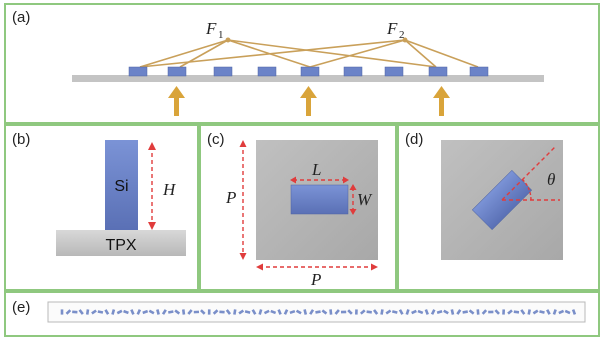 This screenshot has height=340, width=604. I want to click on panel-b: (b) Si TPX H, so click(99, 193).